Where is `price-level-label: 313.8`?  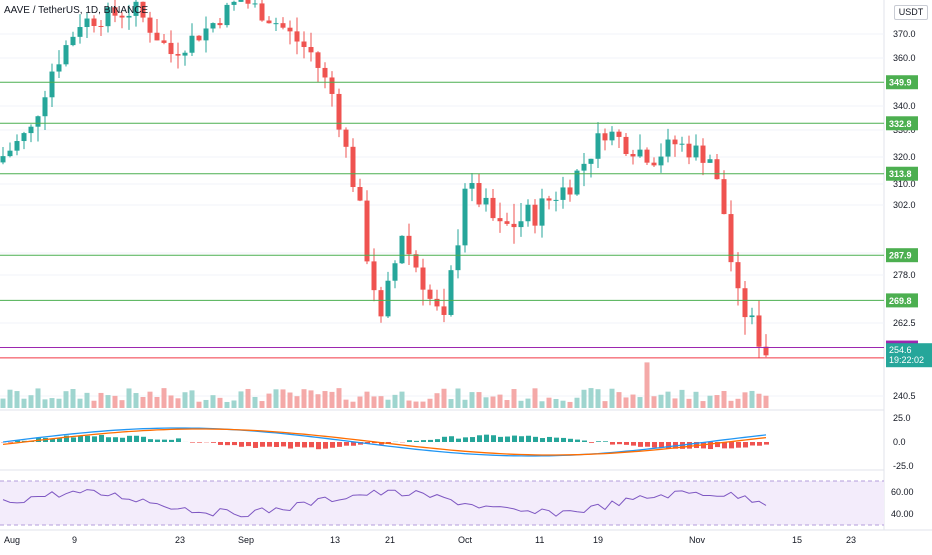
price-level-label: 313.8 is located at coordinates (900, 174).